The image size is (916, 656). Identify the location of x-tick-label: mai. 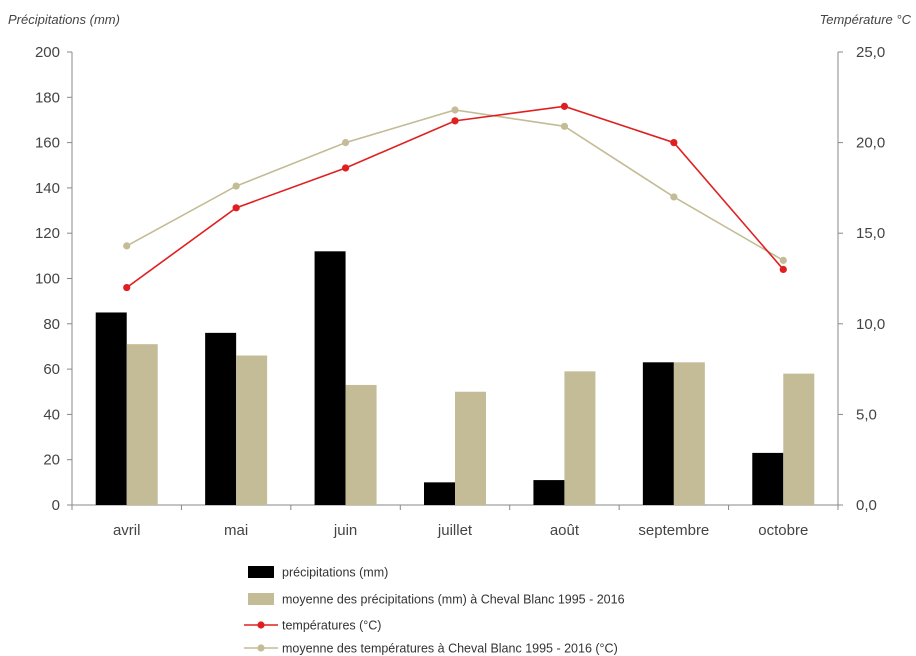
(236, 530).